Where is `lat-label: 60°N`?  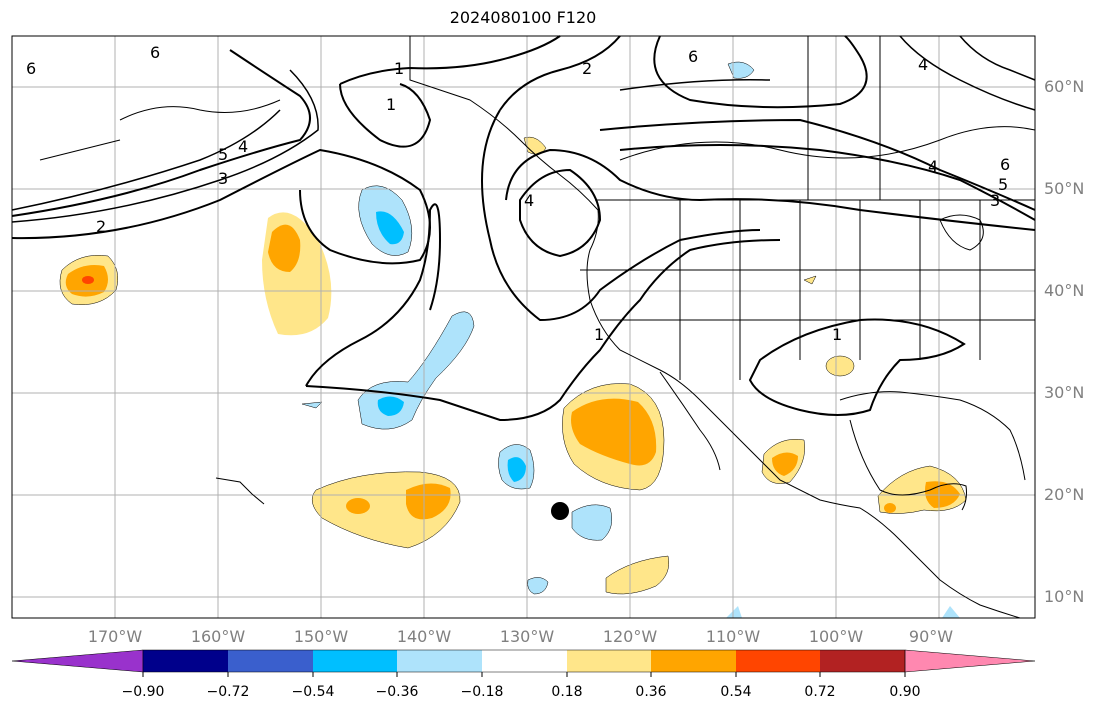 lat-label: 60°N is located at coordinates (1064, 86).